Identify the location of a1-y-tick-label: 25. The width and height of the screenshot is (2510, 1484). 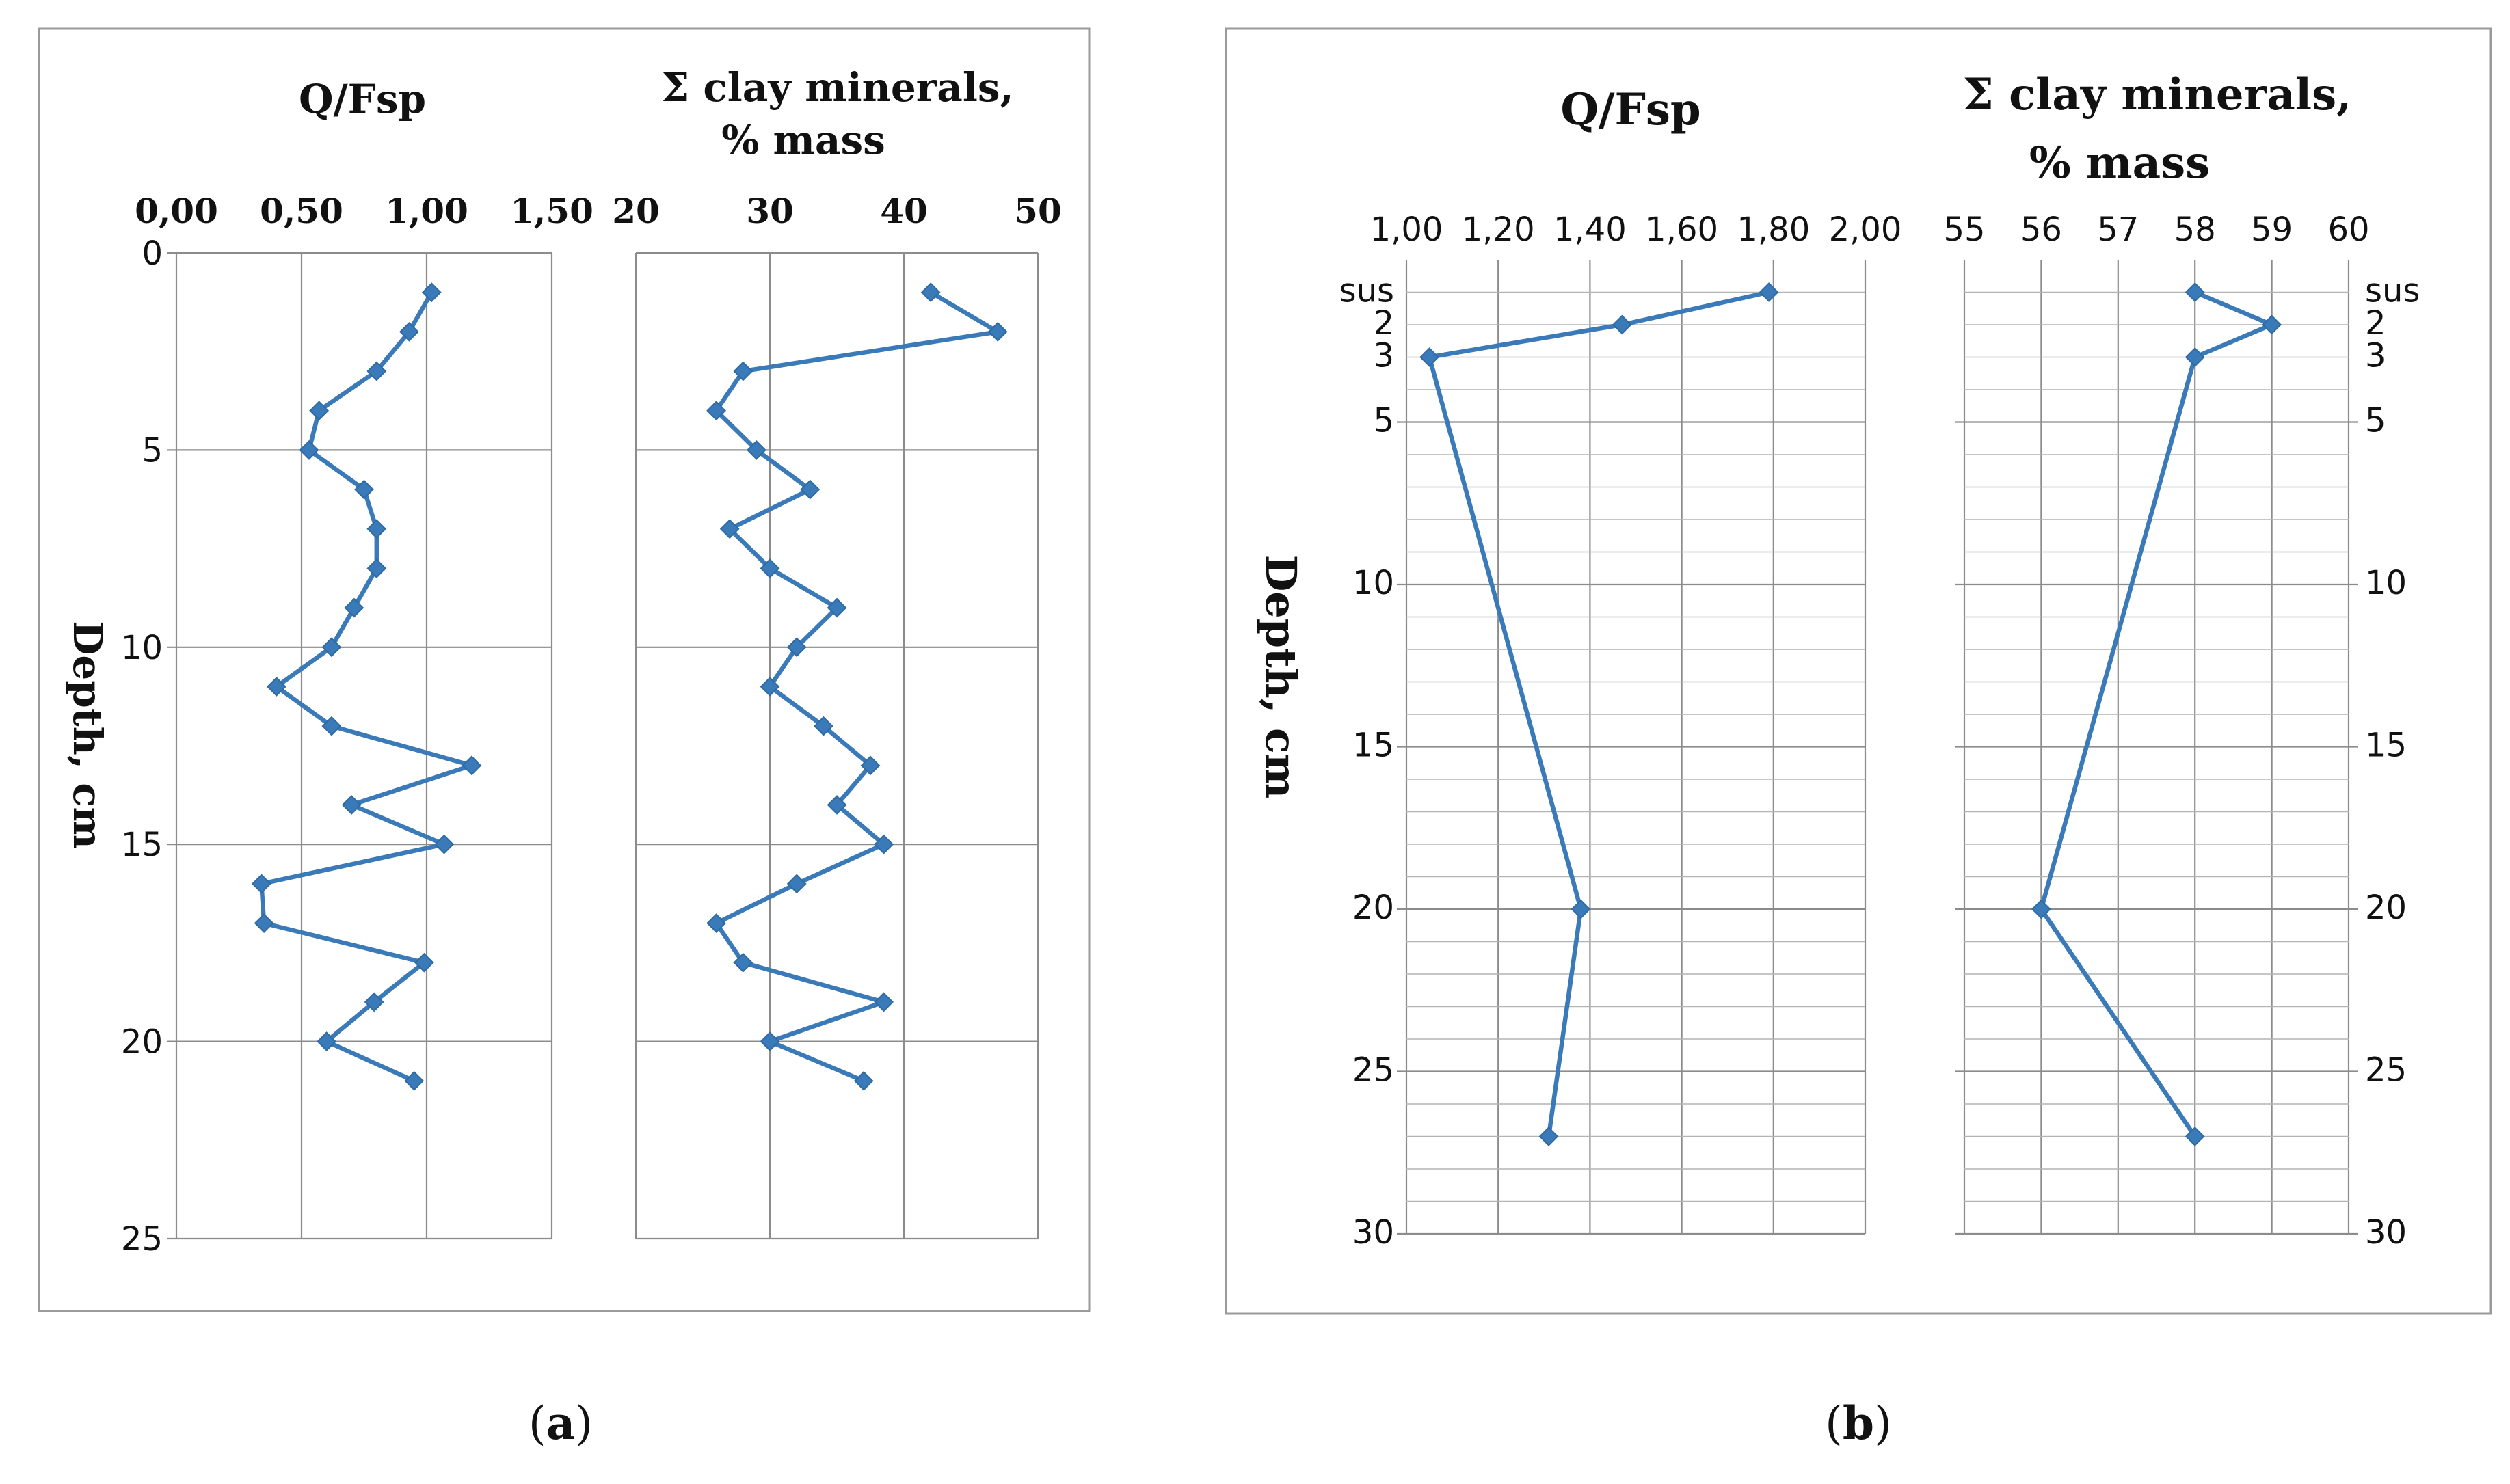
(142, 1239).